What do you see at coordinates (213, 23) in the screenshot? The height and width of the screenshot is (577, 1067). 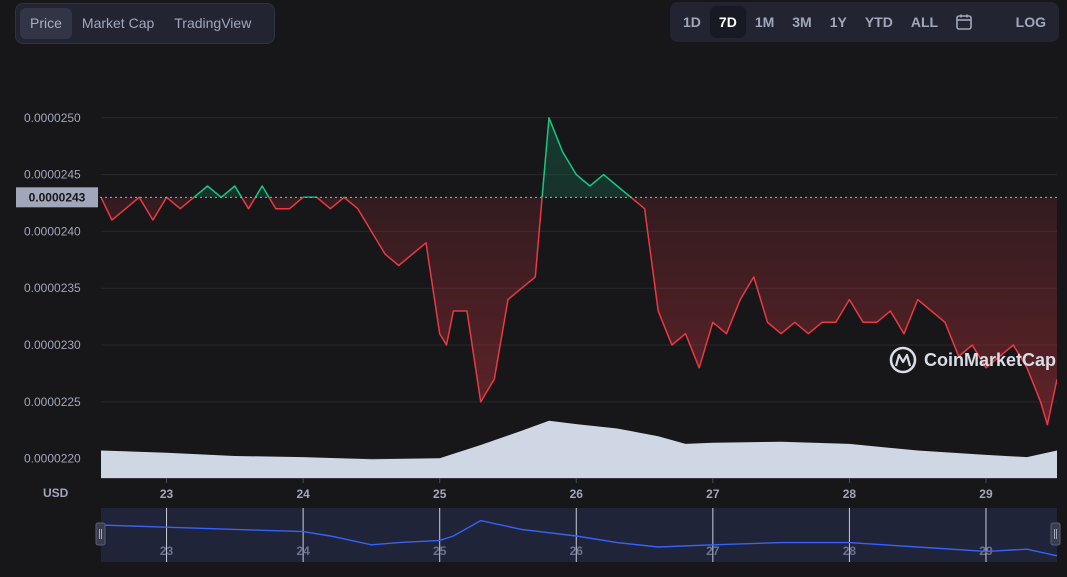 I see `tab-tradingview: TradingView` at bounding box center [213, 23].